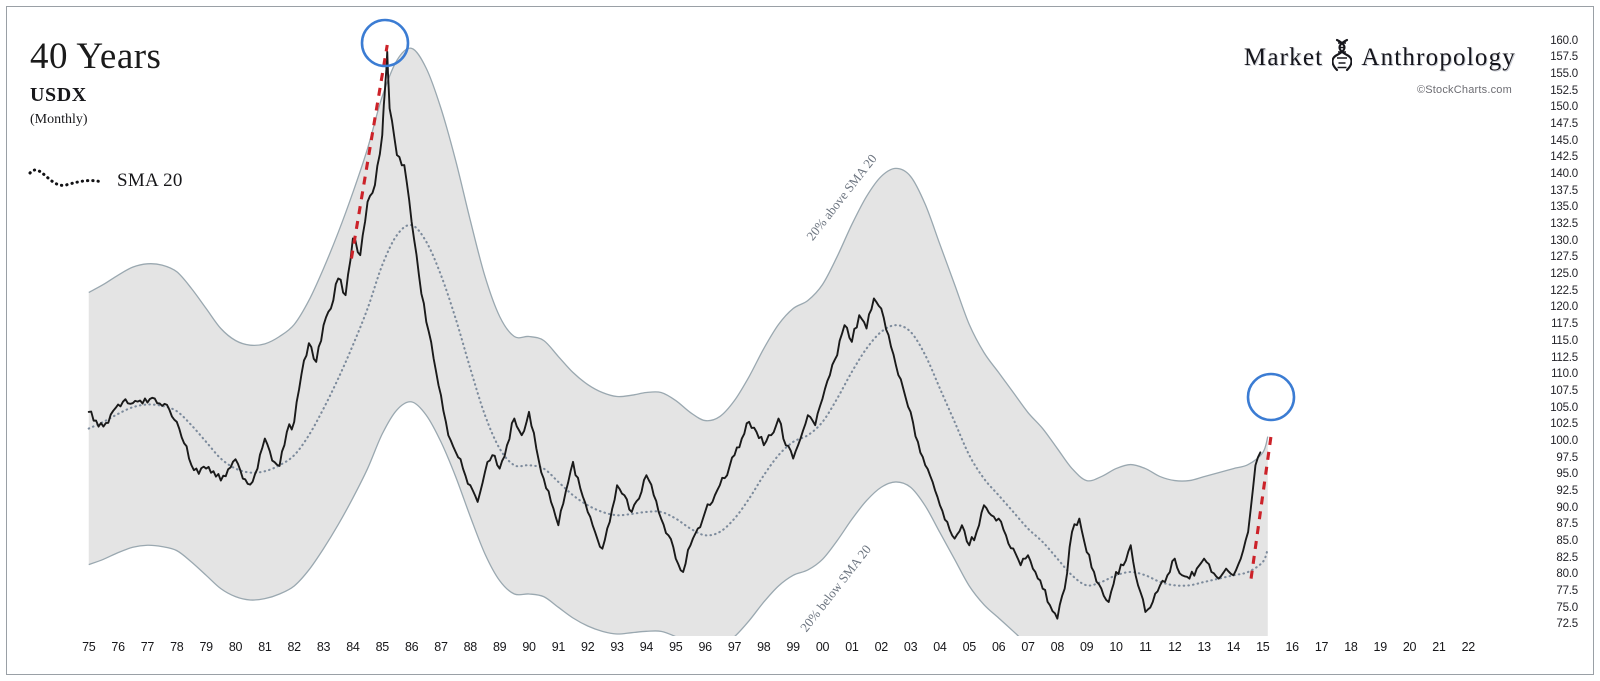 The width and height of the screenshot is (1600, 681). Describe the element at coordinates (1439, 647) in the screenshot. I see `x-axis-tick: 21` at that location.